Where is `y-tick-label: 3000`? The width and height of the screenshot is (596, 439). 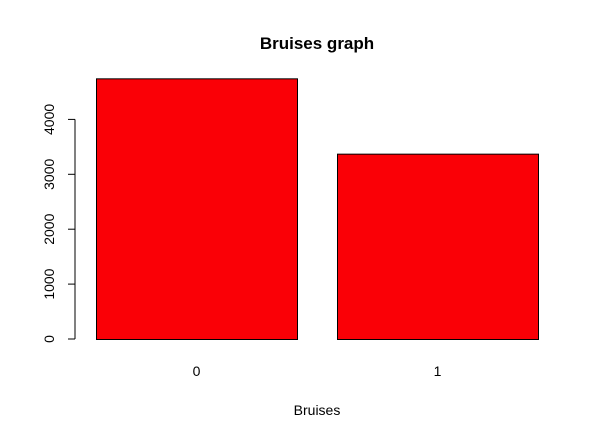 y-tick-label: 3000 is located at coordinates (49, 174).